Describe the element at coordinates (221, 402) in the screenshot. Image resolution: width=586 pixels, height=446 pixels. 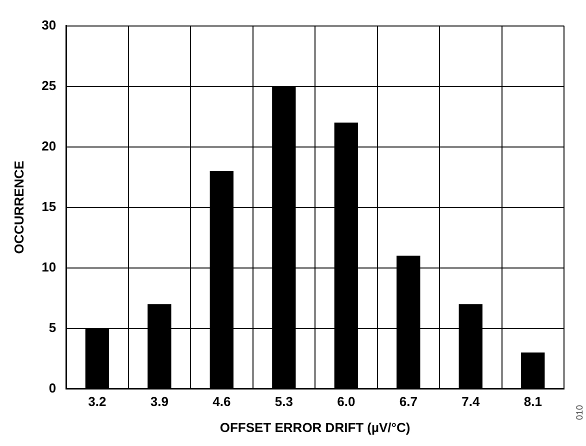
I see `x-tick-label: 4.6` at that location.